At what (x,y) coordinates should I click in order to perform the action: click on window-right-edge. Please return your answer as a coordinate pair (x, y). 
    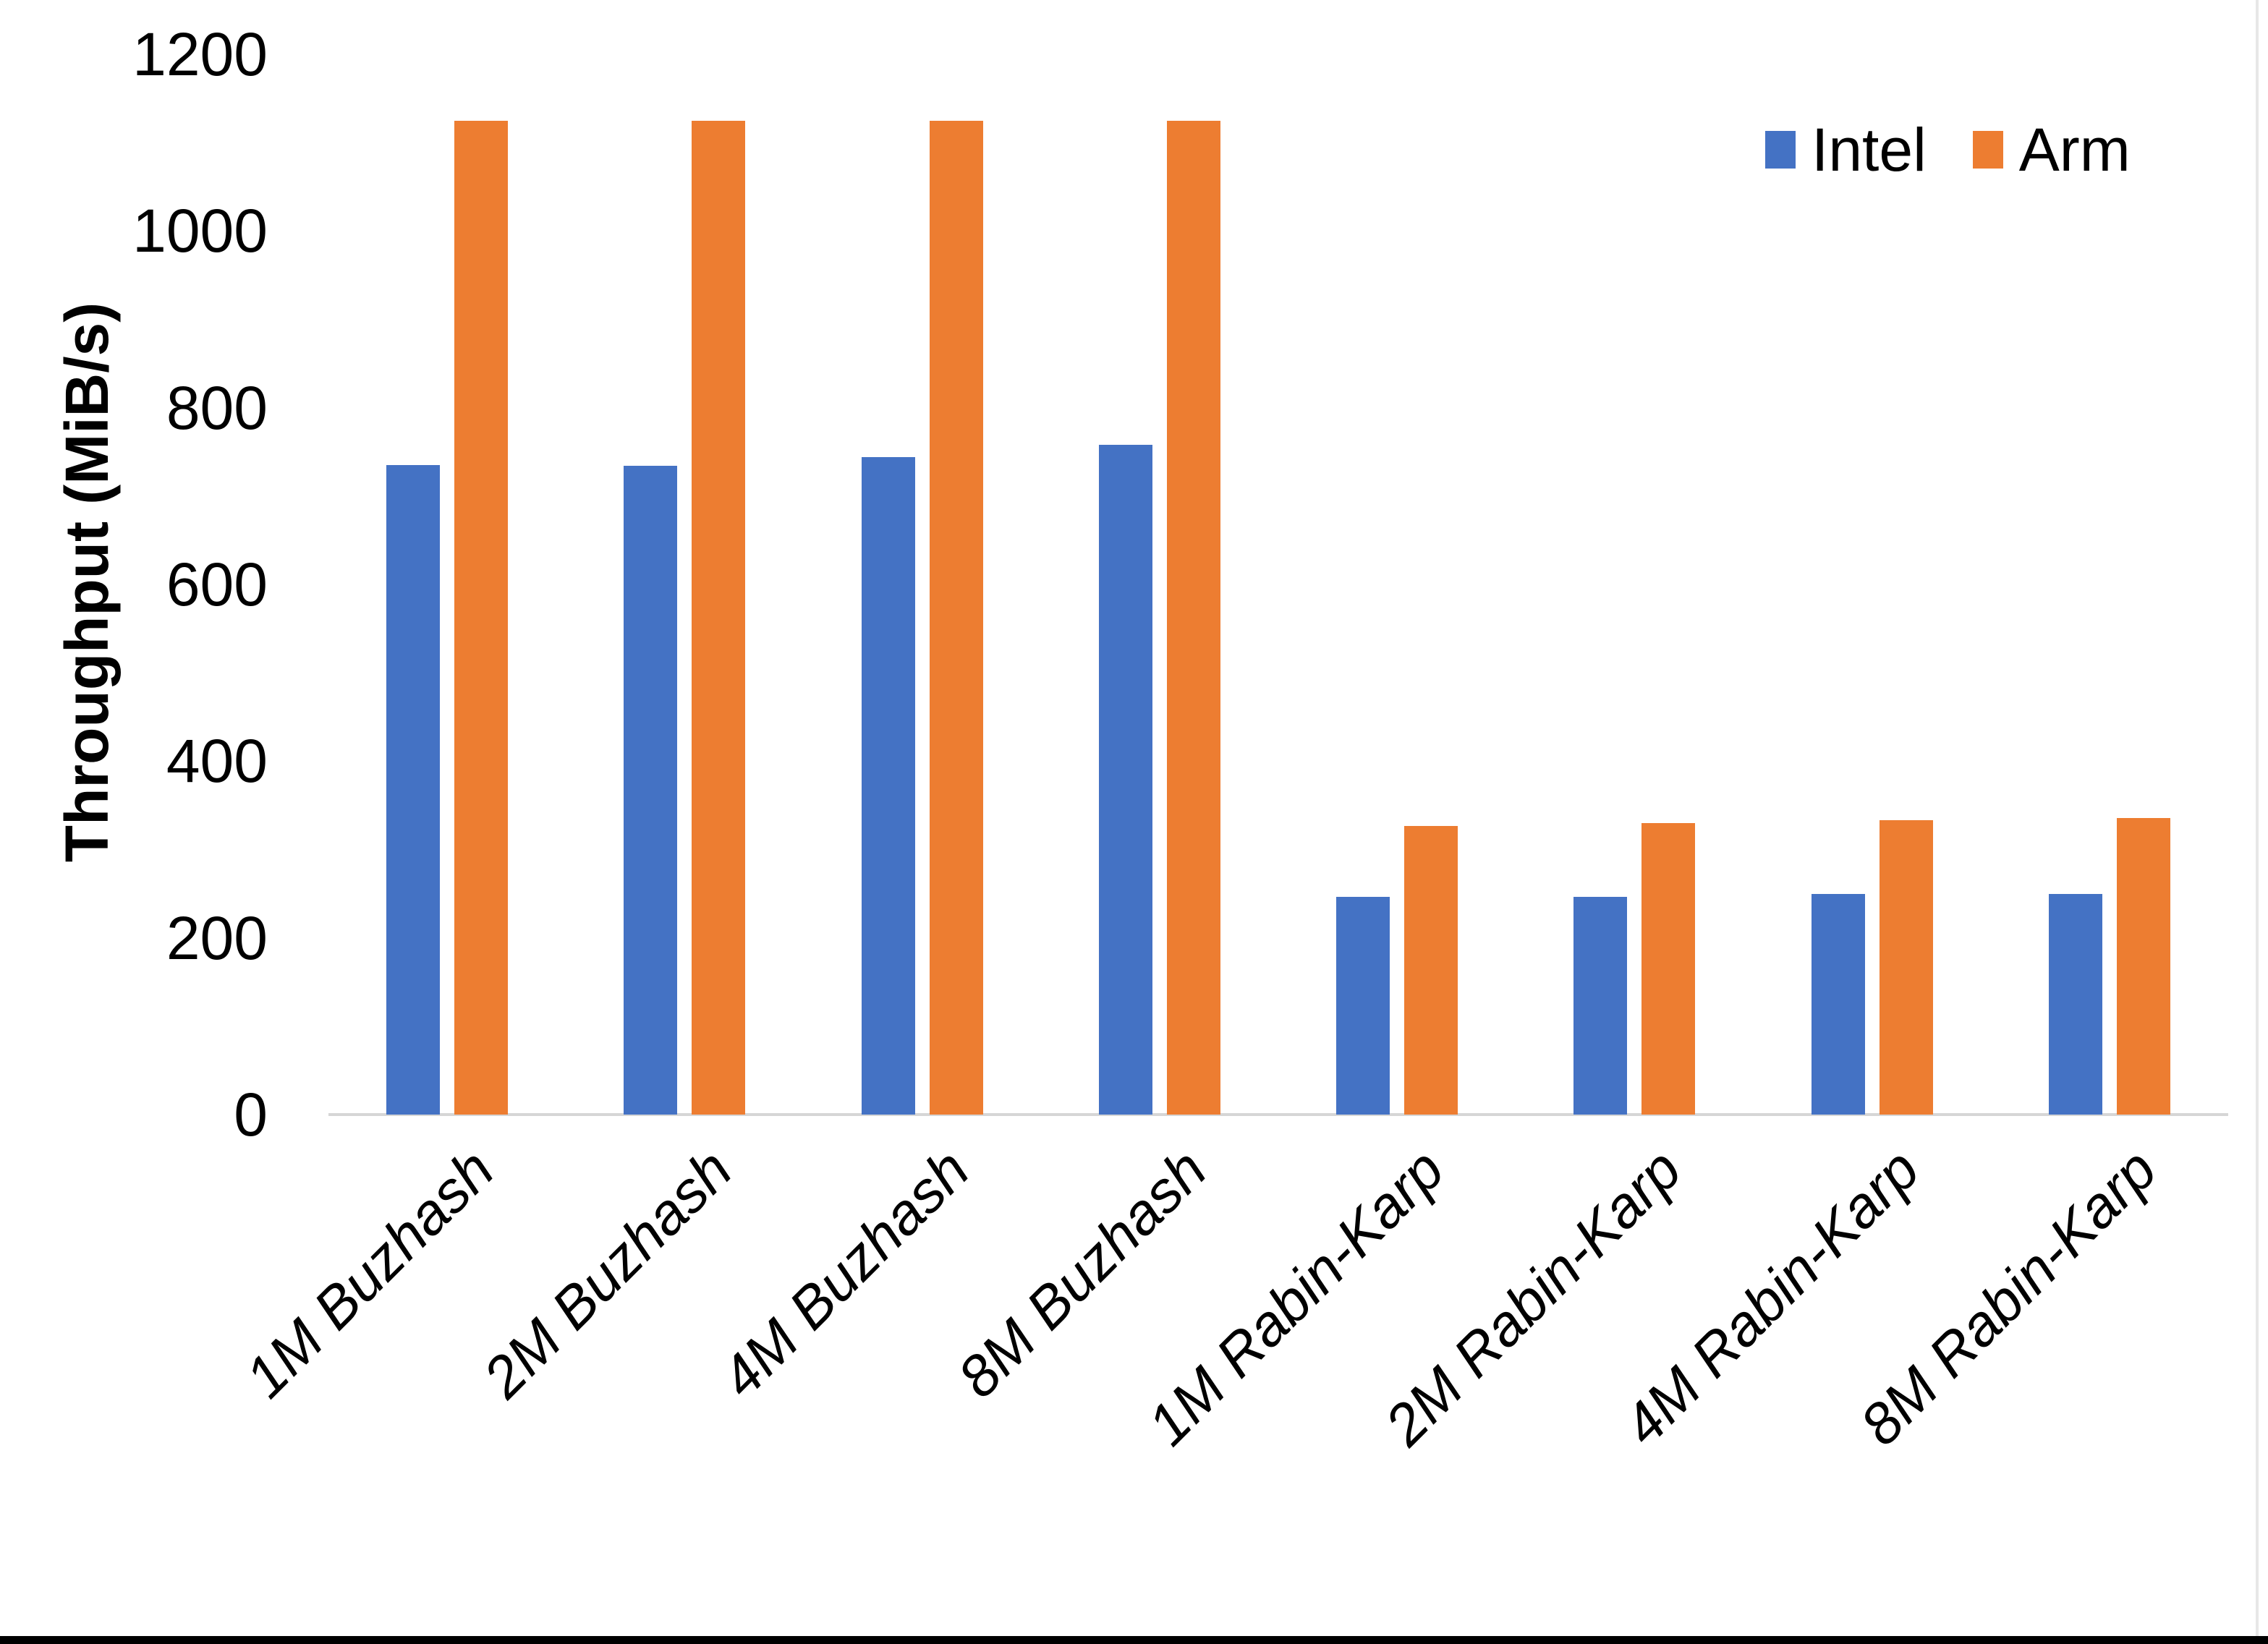
    Looking at the image, I should click on (2257, 822).